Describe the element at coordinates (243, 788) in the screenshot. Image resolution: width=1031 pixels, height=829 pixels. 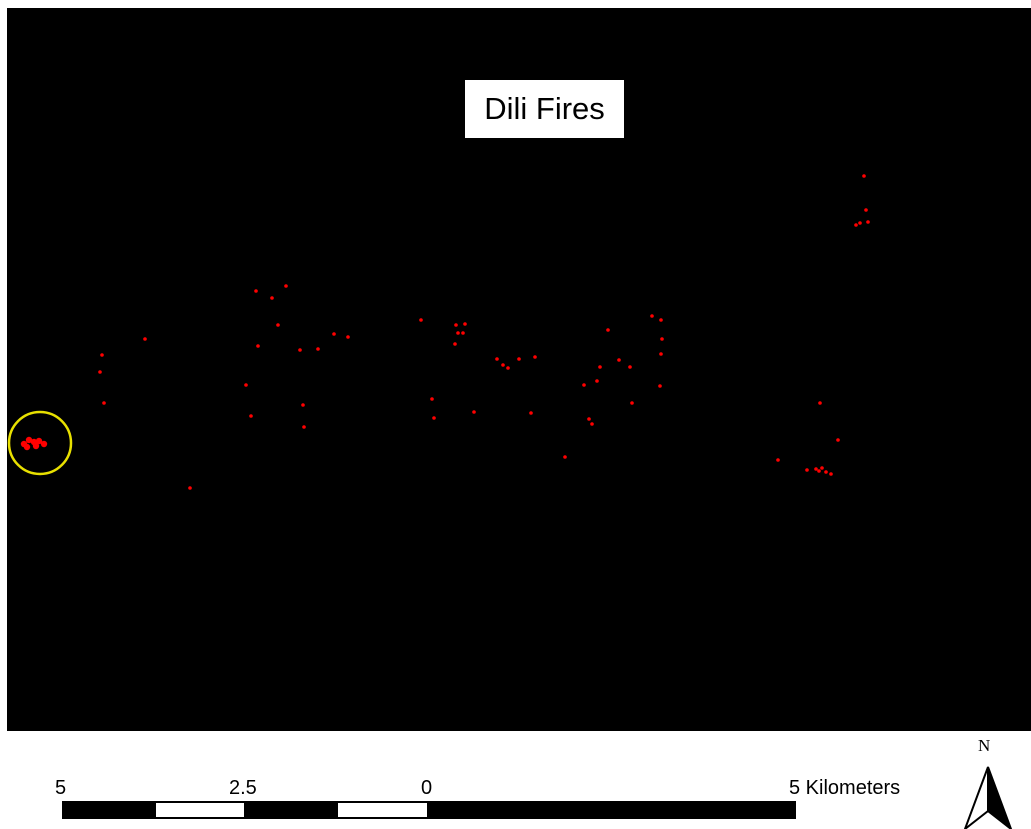
I see `scale-label-2-5: 2.5` at that location.